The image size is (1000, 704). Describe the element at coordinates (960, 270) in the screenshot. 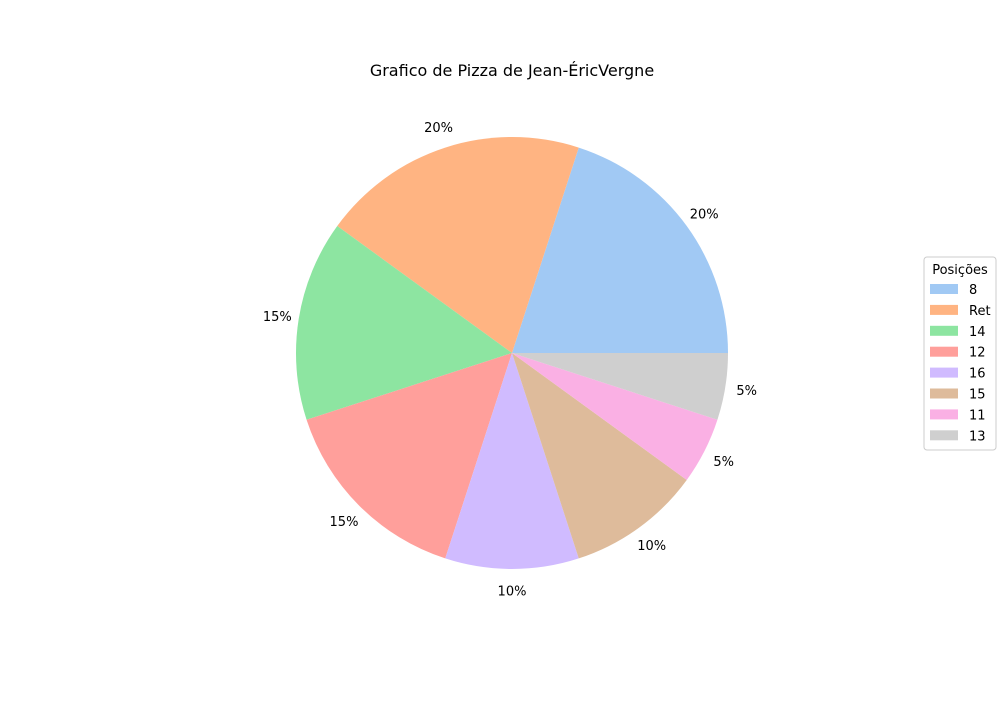

I see `legend-title: Posições` at that location.